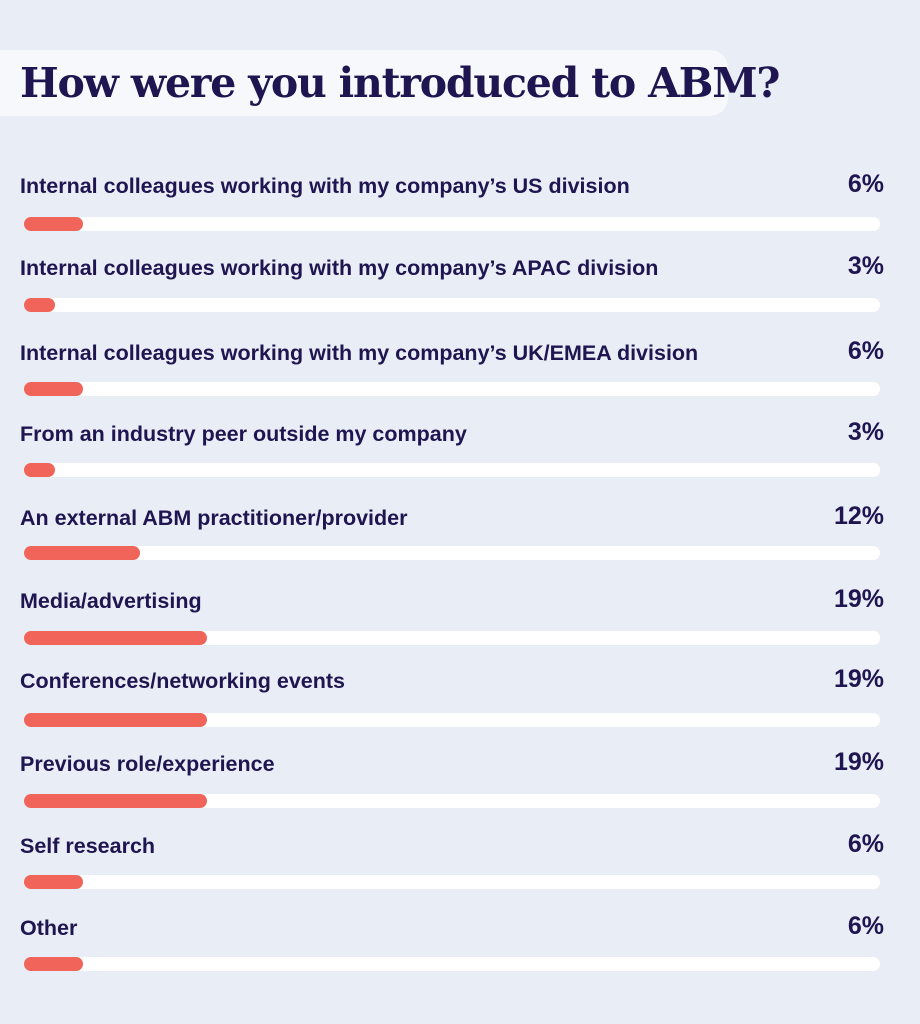 This screenshot has height=1024, width=920. Describe the element at coordinates (243, 434) in the screenshot. I see `category-label: From an industry peer outside my company` at that location.